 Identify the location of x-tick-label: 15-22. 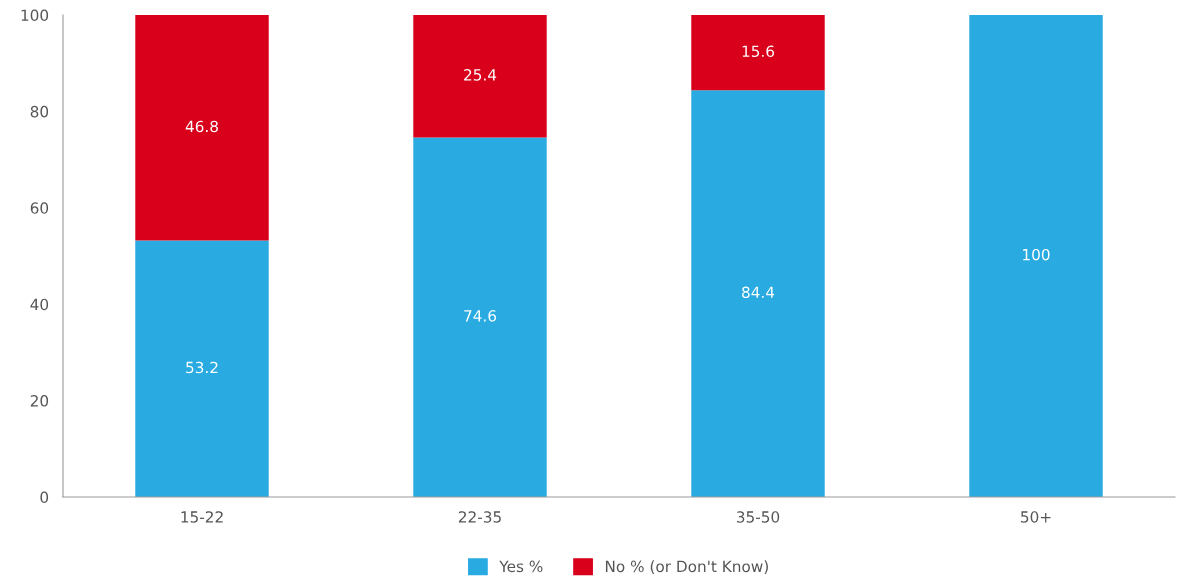
(202, 517).